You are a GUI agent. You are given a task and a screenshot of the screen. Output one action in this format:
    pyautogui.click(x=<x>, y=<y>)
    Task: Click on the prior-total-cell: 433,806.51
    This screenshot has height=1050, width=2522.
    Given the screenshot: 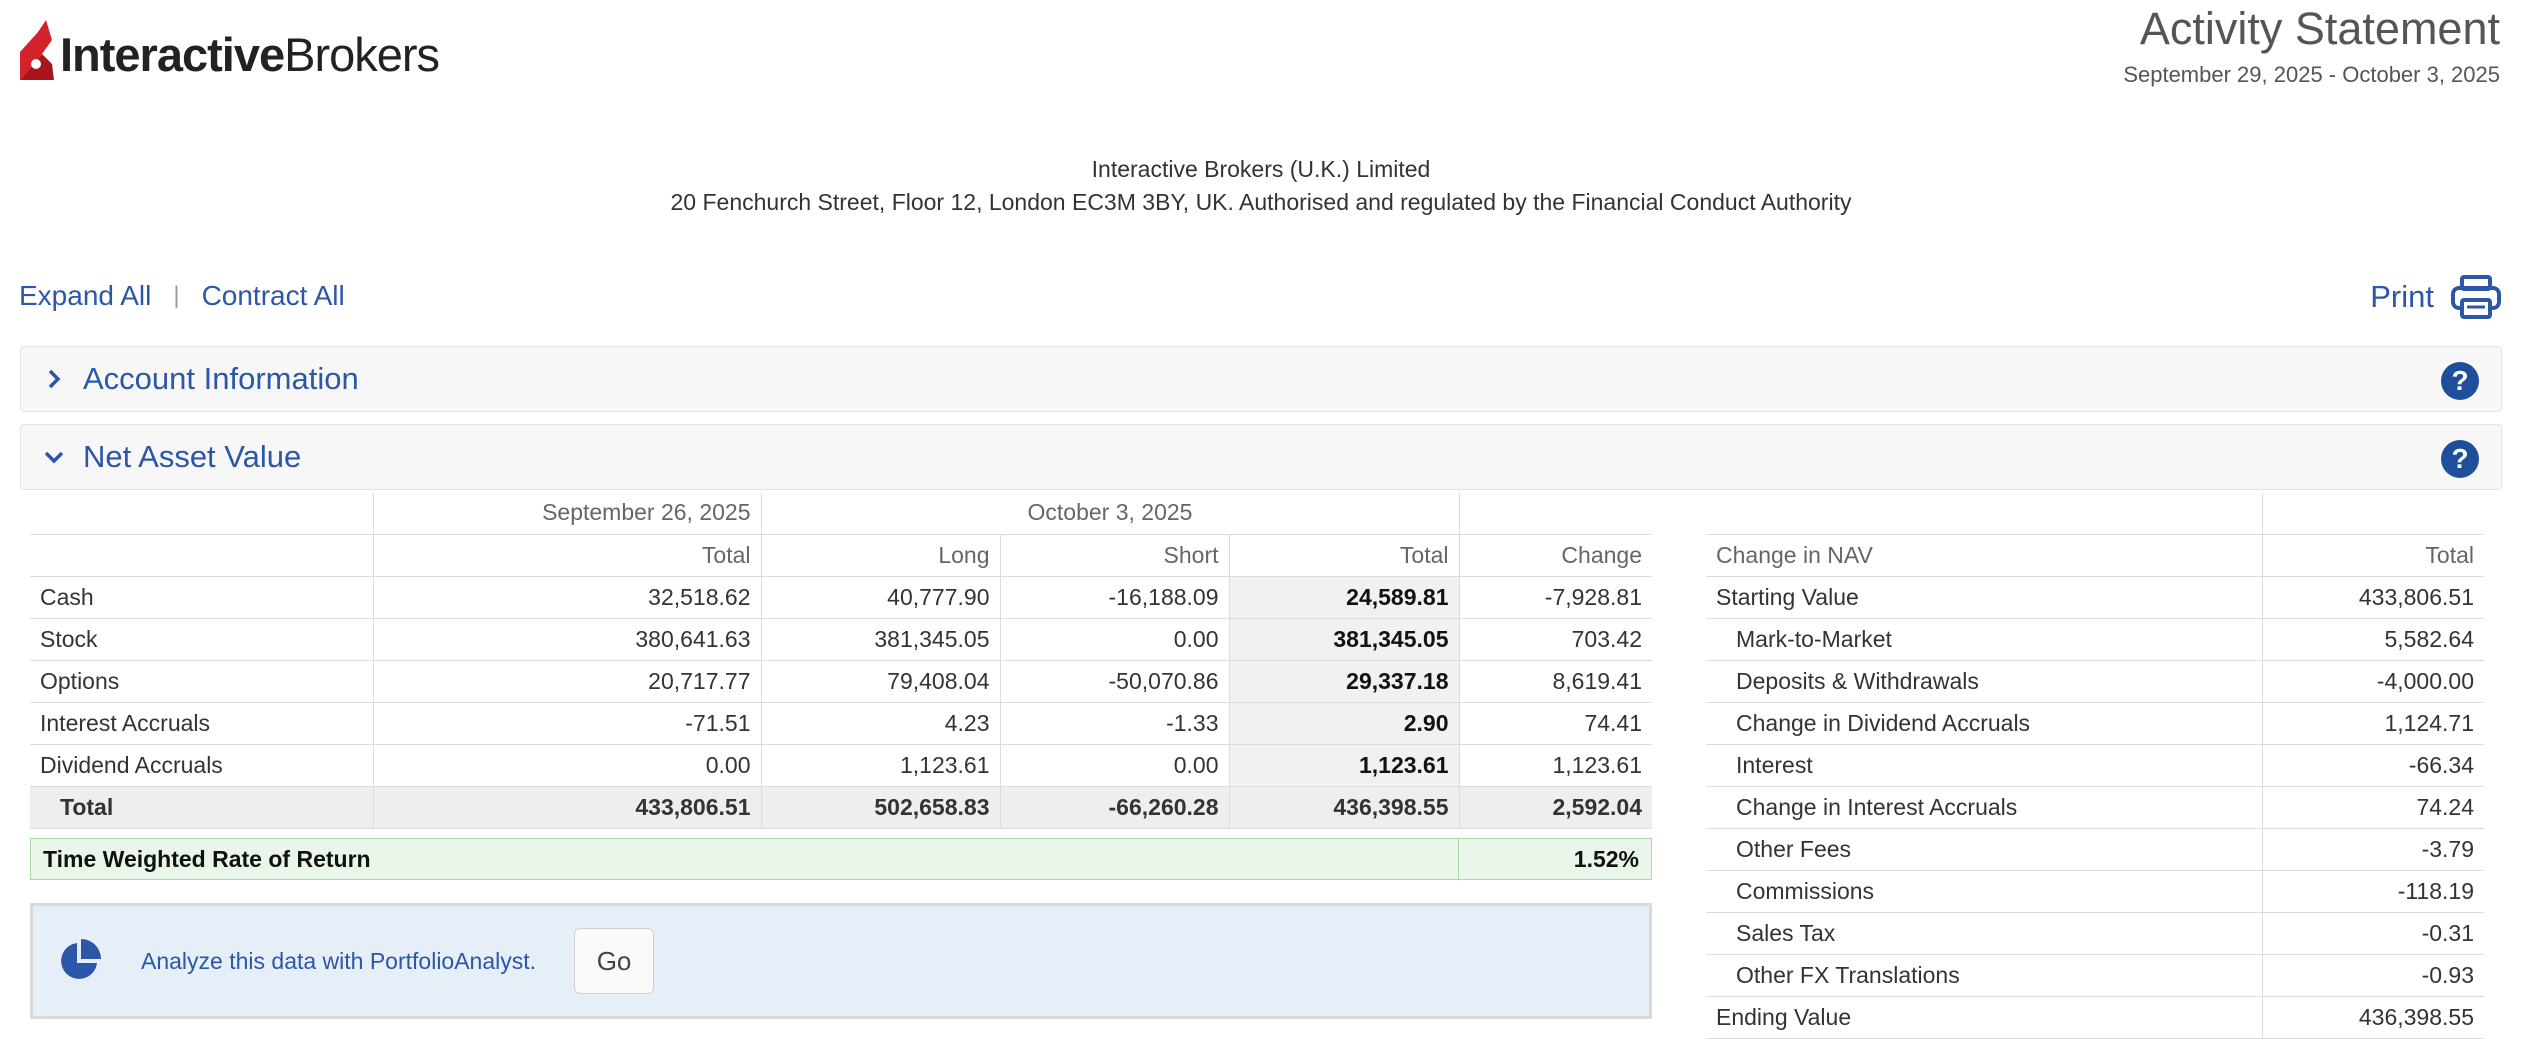 What is the action you would take?
    pyautogui.click(x=566, y=807)
    